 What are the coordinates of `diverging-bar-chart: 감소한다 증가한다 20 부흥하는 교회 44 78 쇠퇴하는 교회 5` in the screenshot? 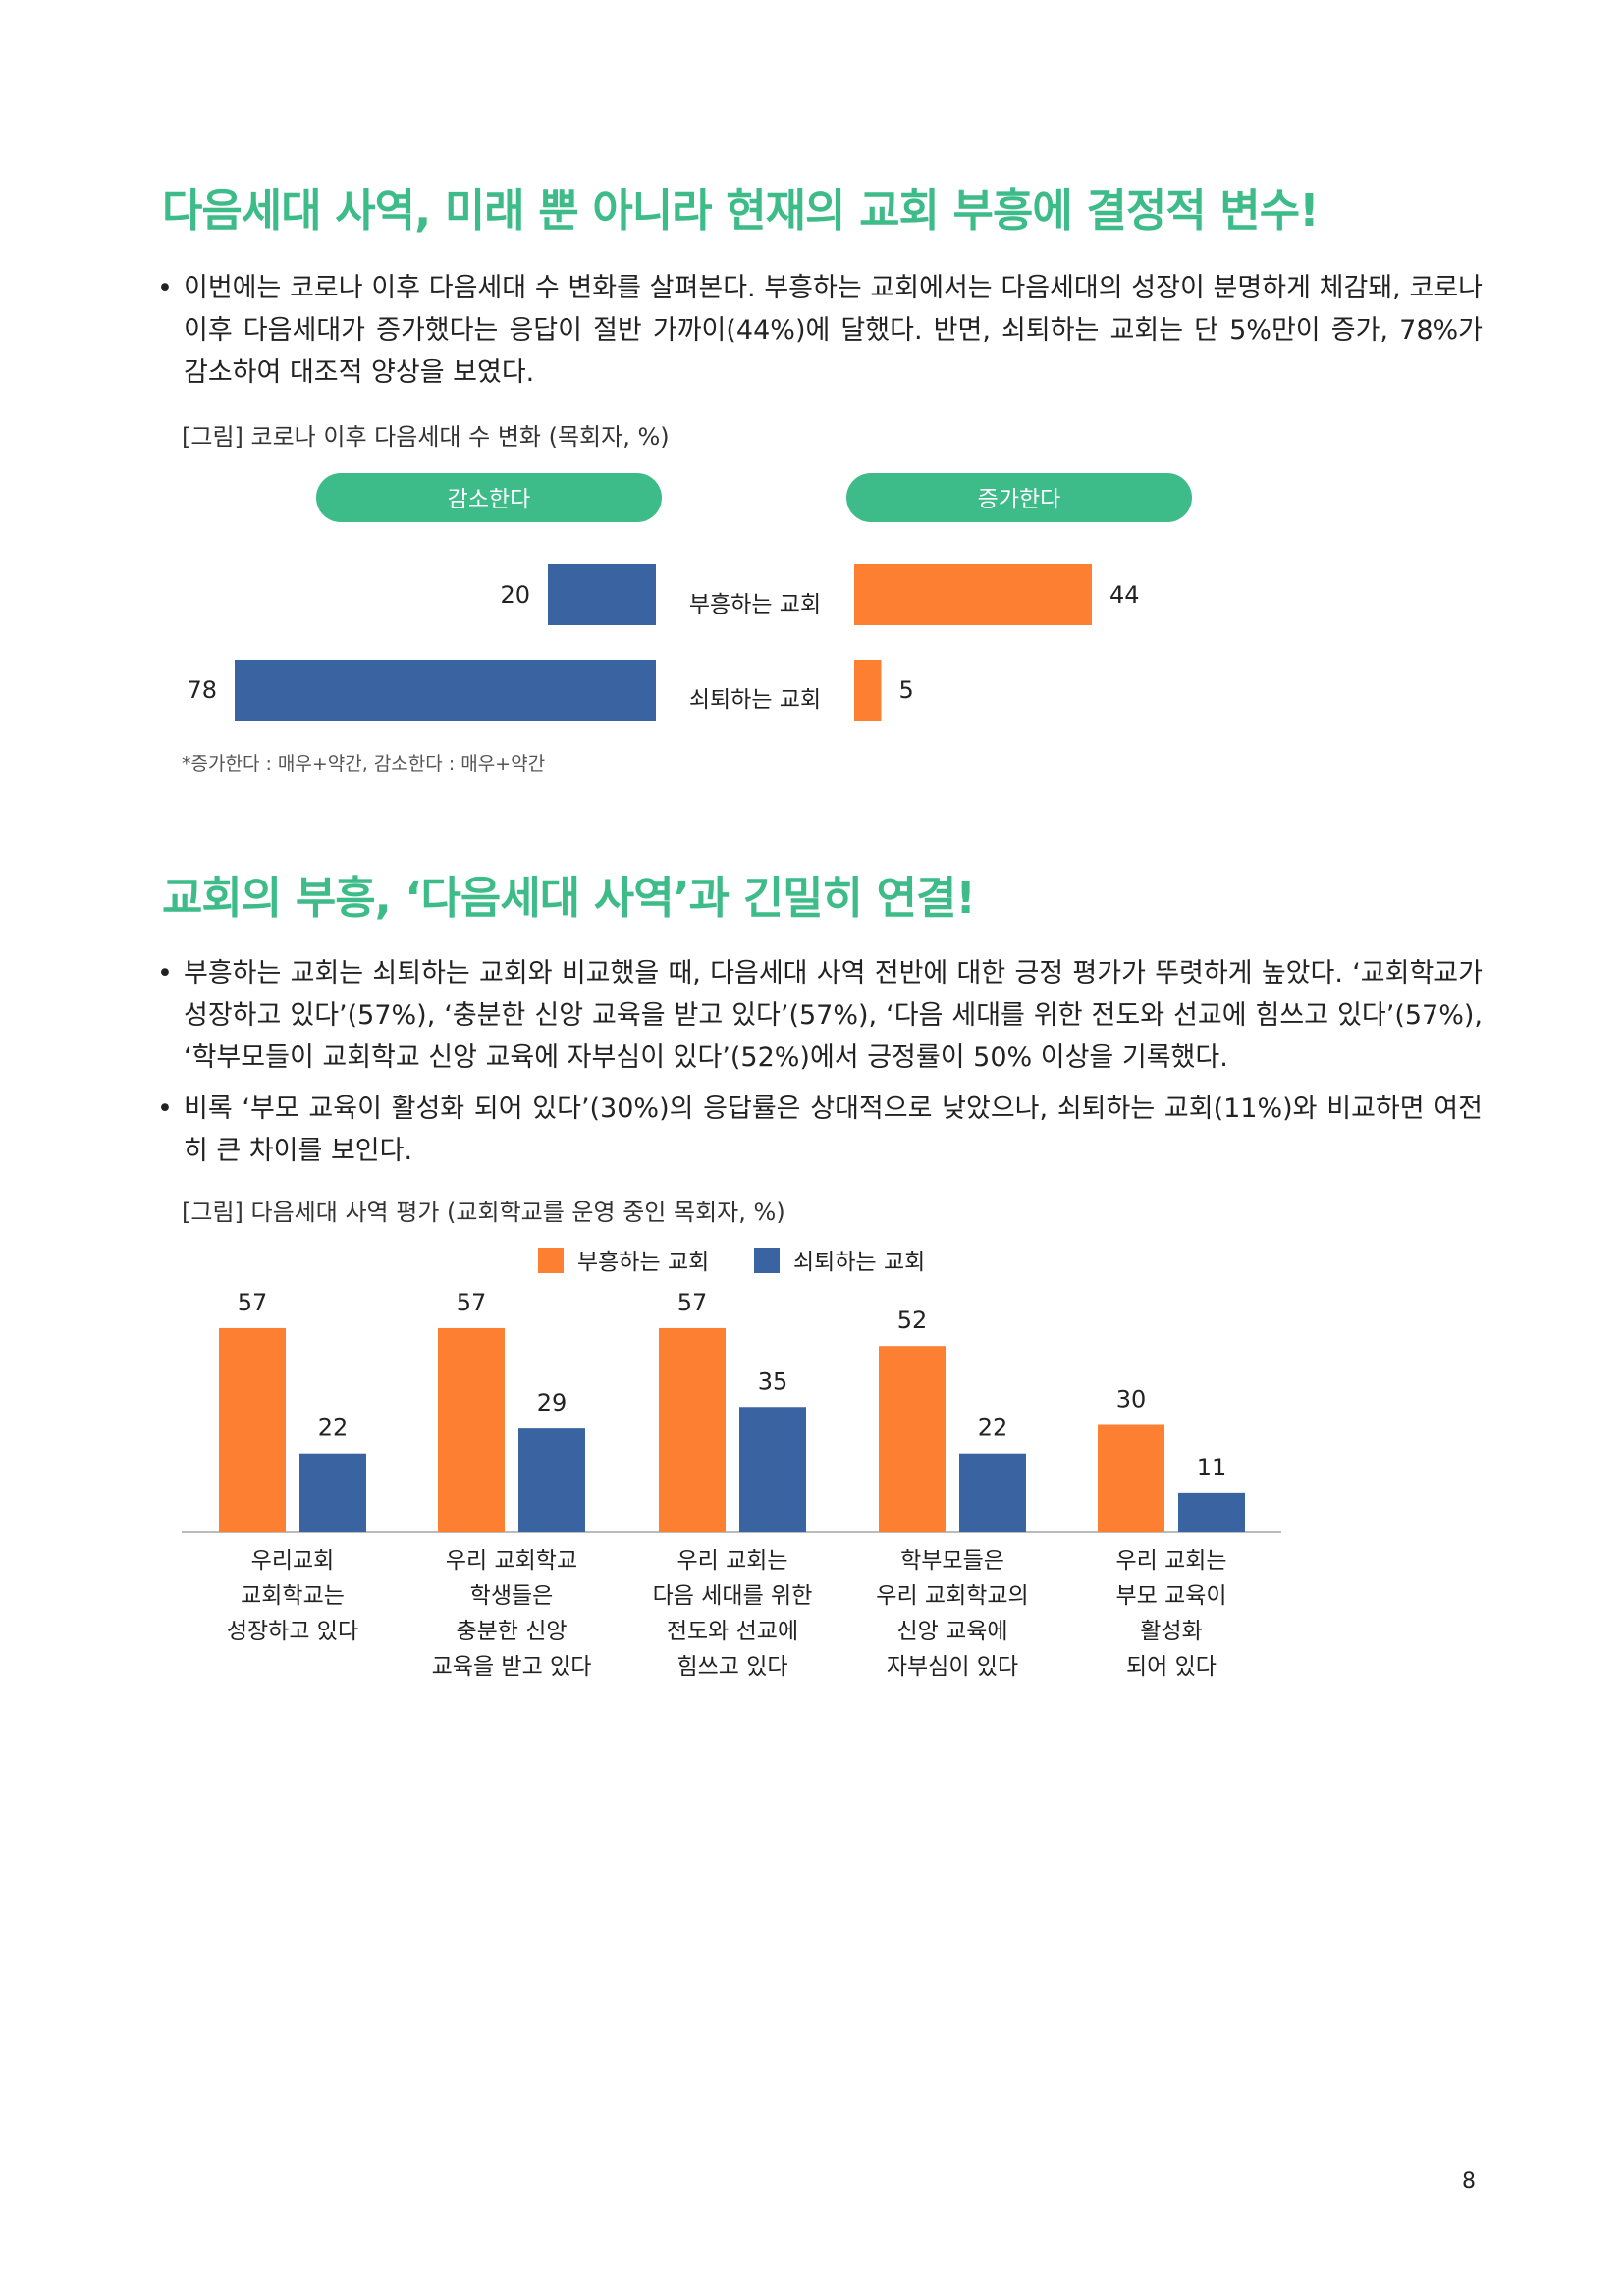 It's located at (689, 597).